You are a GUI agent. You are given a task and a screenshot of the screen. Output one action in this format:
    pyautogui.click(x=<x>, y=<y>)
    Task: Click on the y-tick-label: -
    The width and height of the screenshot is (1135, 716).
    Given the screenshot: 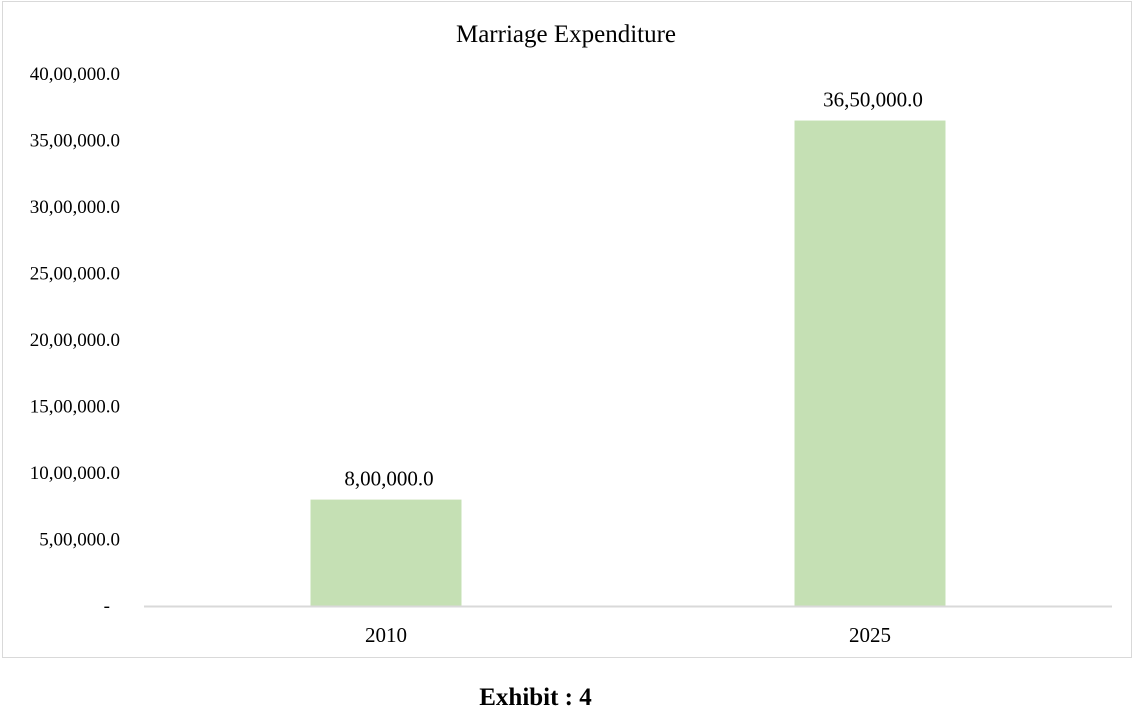 What is the action you would take?
    pyautogui.click(x=107, y=606)
    